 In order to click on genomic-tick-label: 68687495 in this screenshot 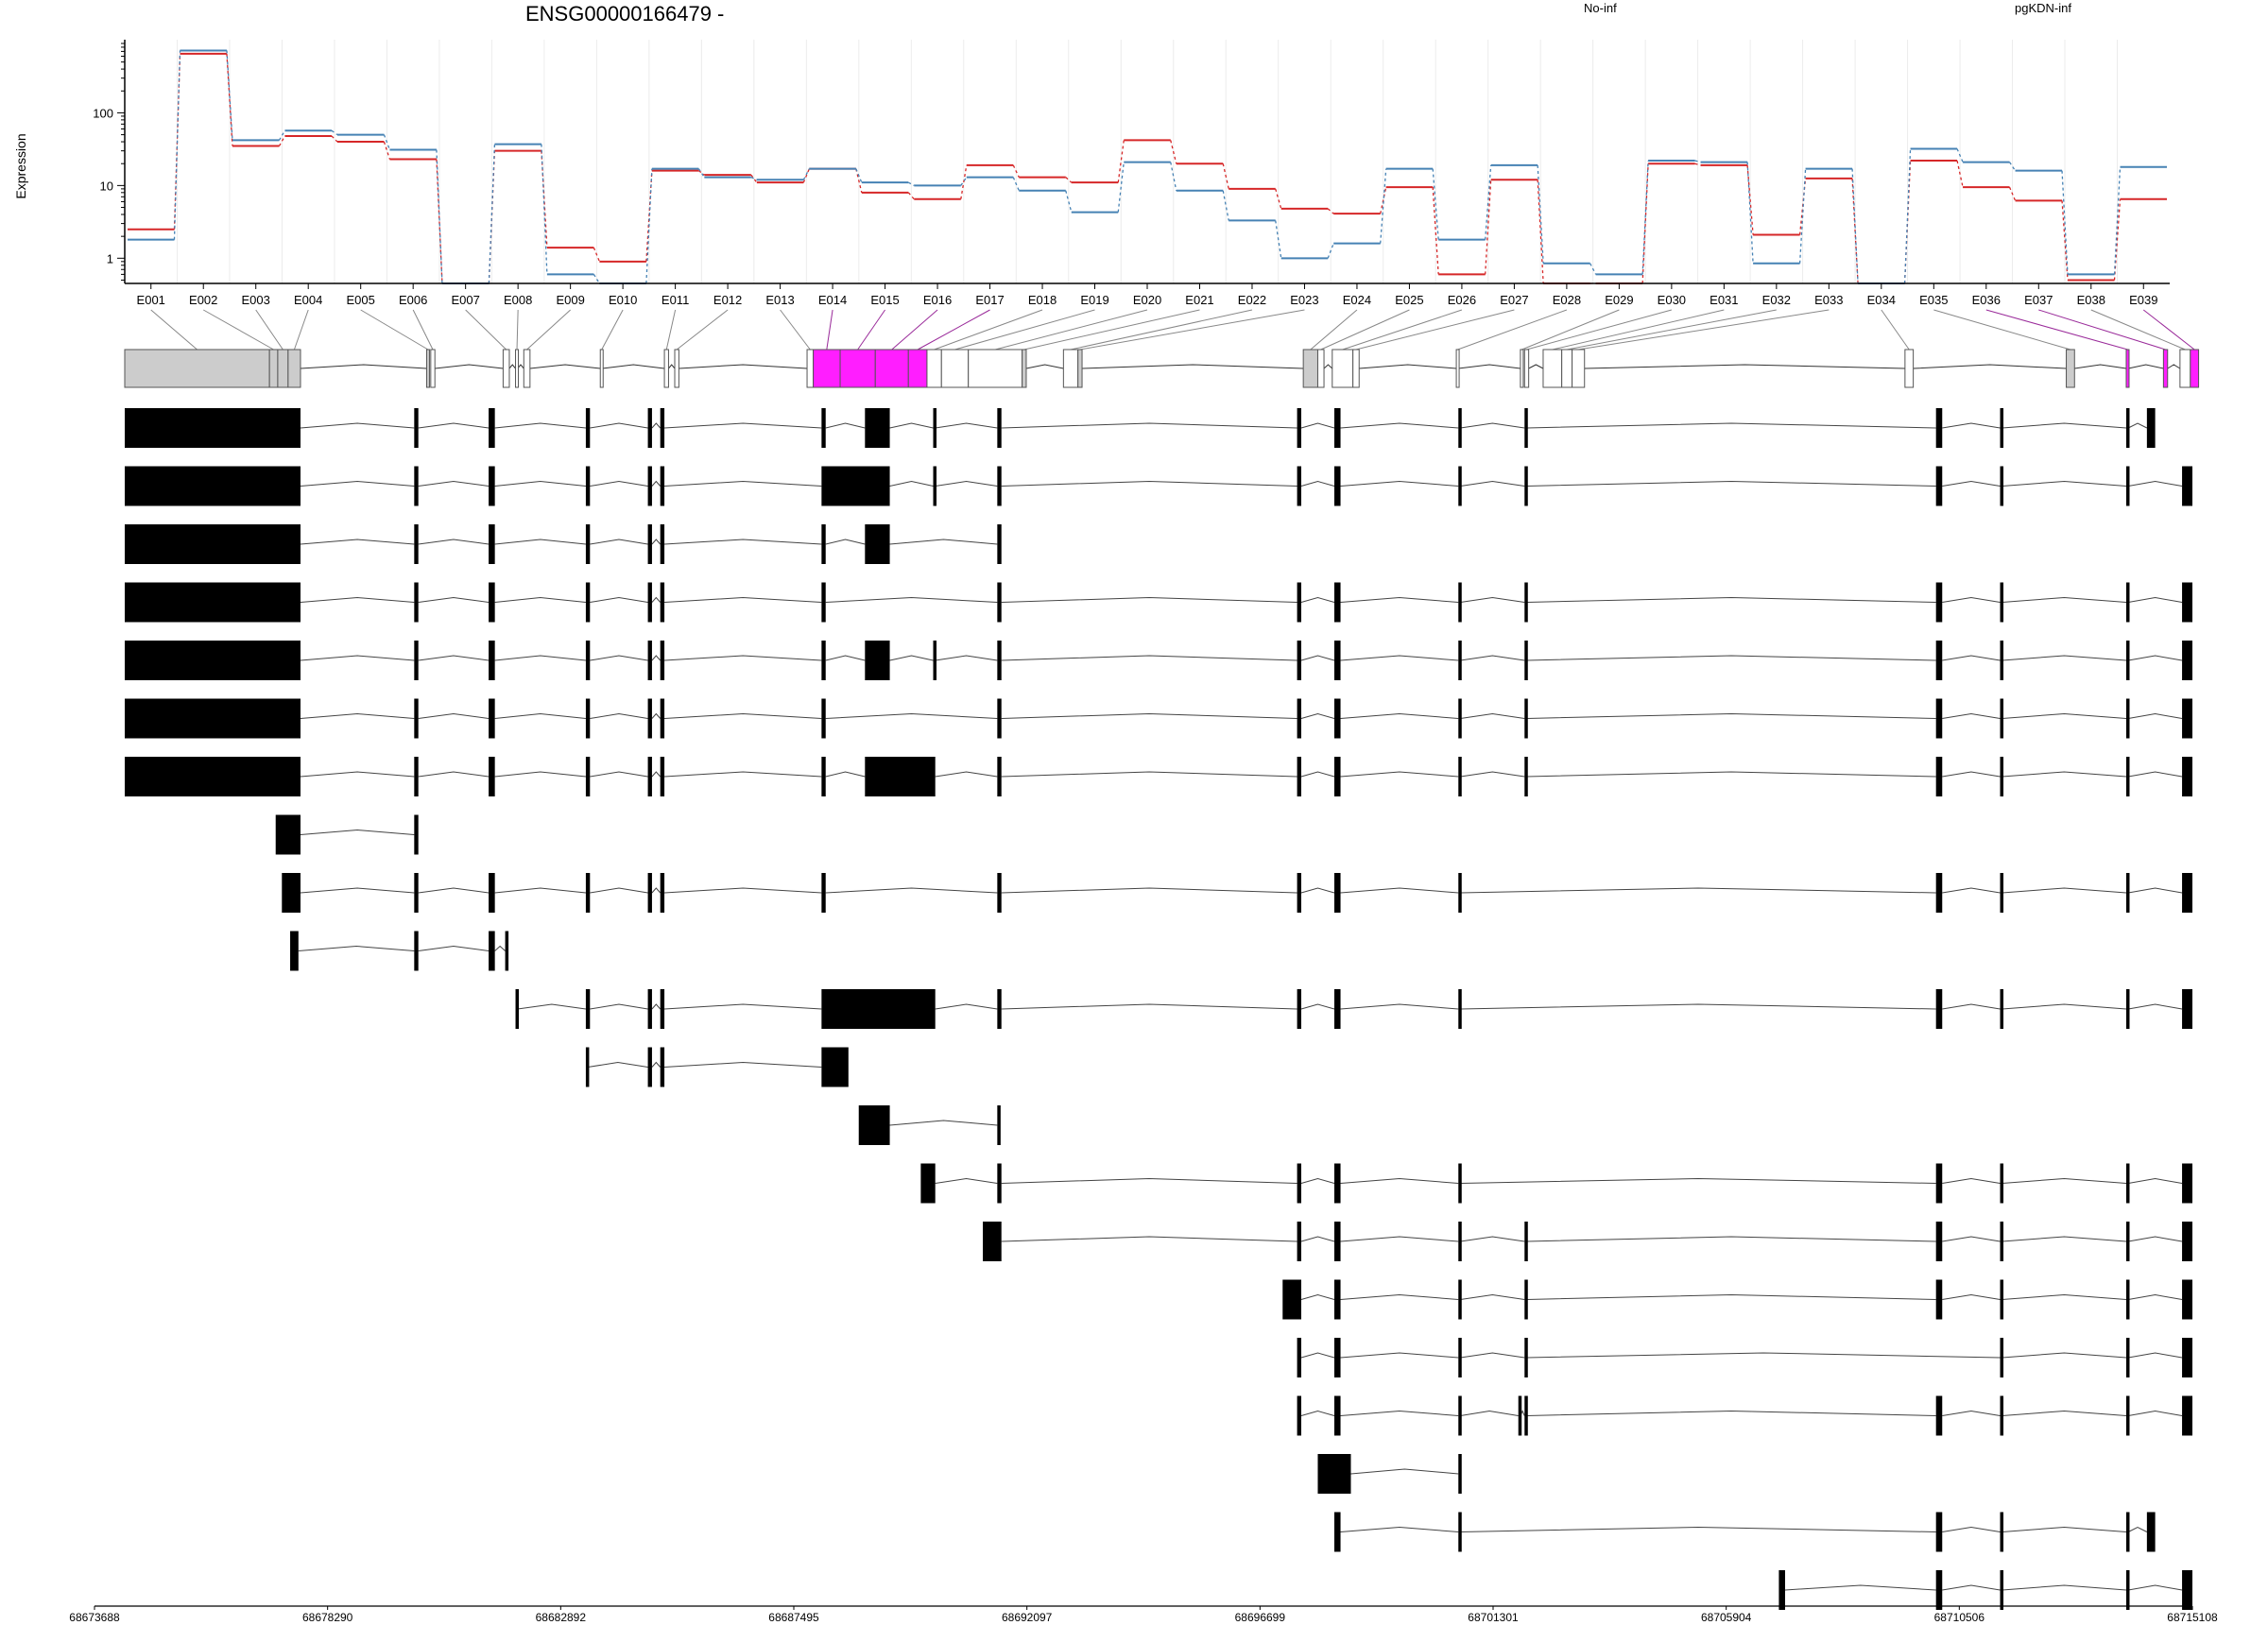, I will do `click(793, 1618)`.